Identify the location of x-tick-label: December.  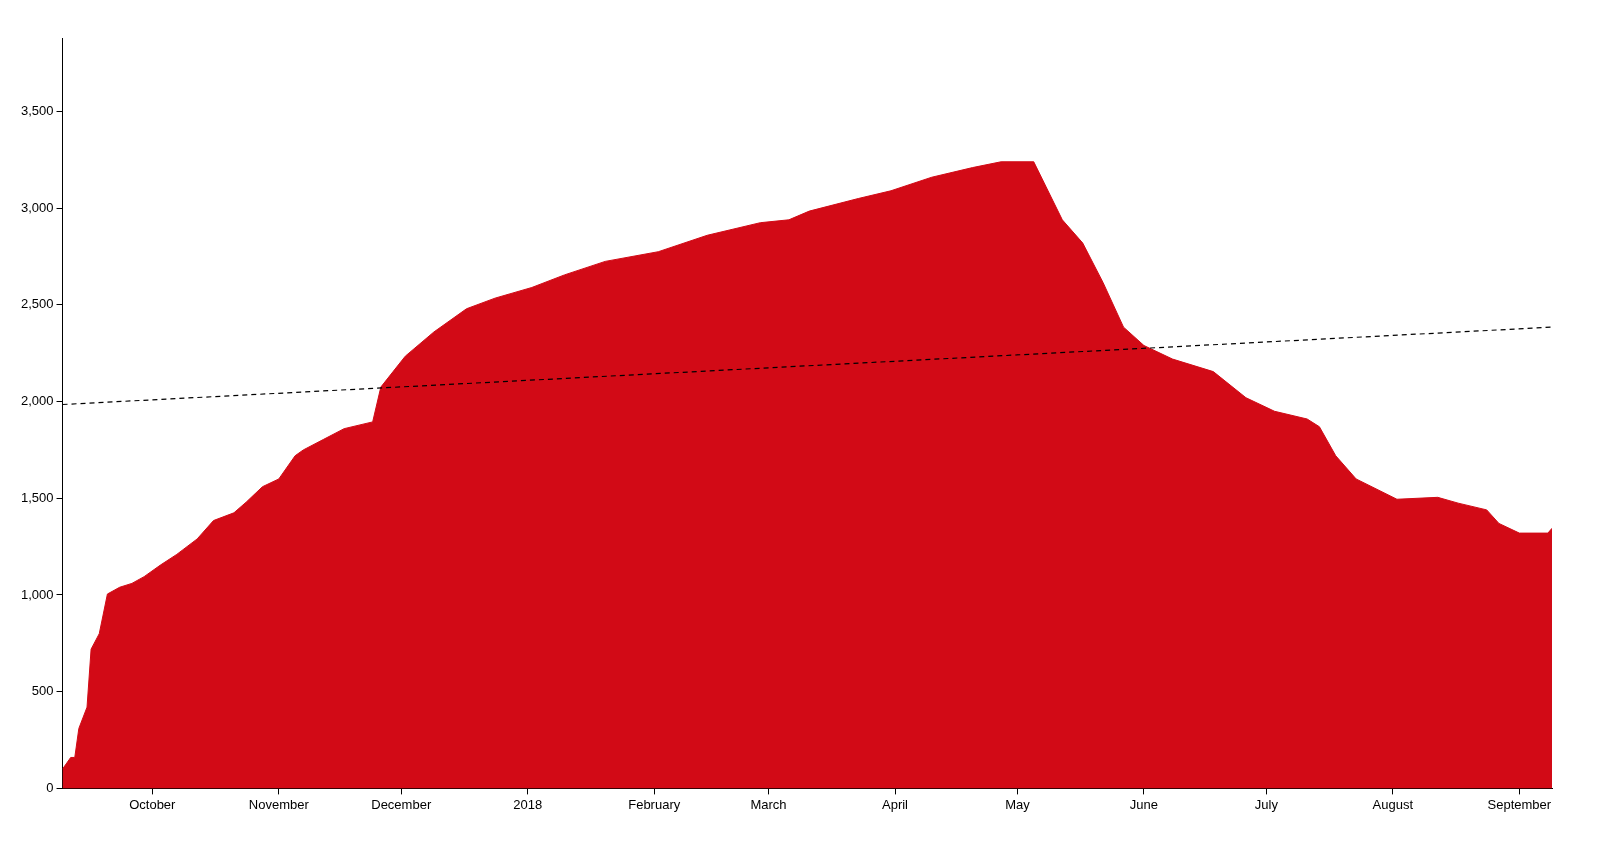
(401, 804).